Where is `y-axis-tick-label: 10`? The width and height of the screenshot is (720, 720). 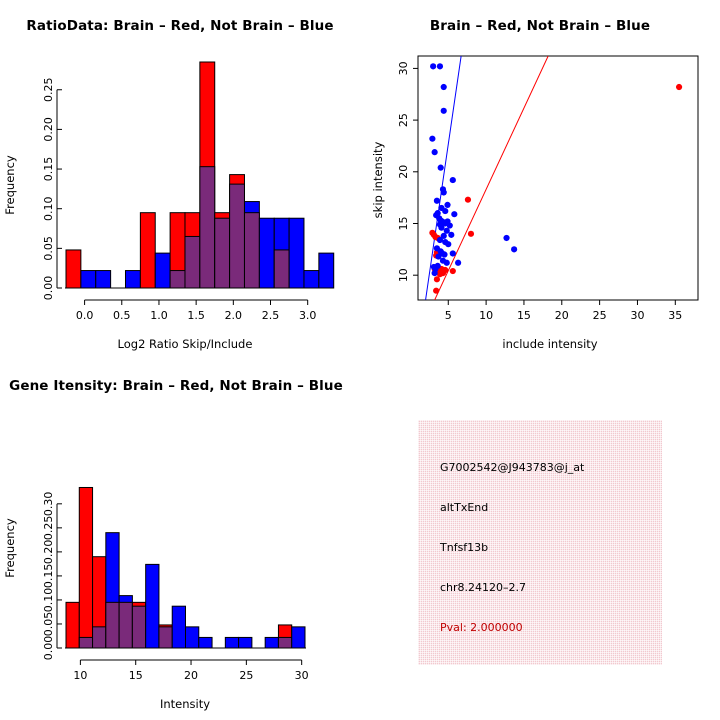
y-axis-tick-label: 10 is located at coordinates (403, 275).